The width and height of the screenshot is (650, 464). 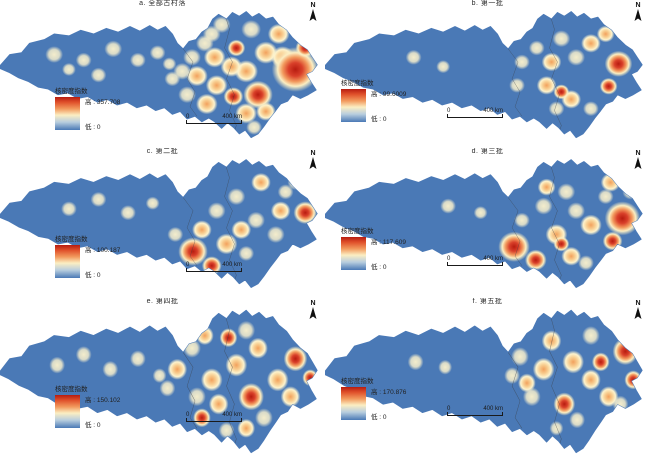 What do you see at coordinates (487, 151) in the screenshot?
I see `panel-title: d. 第三批` at bounding box center [487, 151].